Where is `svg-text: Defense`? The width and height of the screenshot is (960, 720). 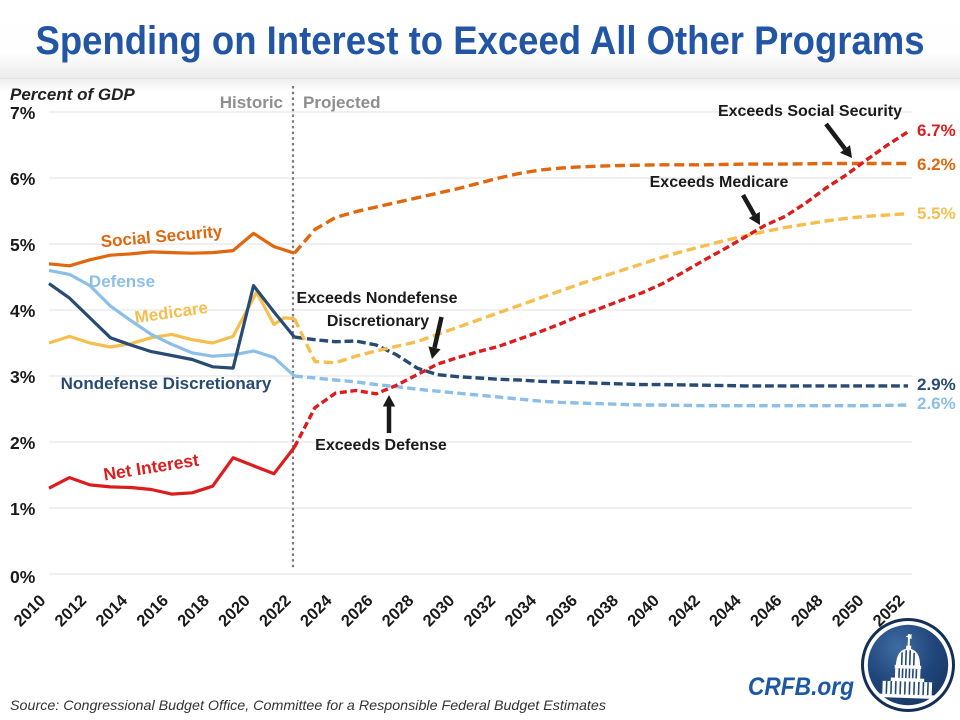 svg-text: Defense is located at coordinates (122, 281).